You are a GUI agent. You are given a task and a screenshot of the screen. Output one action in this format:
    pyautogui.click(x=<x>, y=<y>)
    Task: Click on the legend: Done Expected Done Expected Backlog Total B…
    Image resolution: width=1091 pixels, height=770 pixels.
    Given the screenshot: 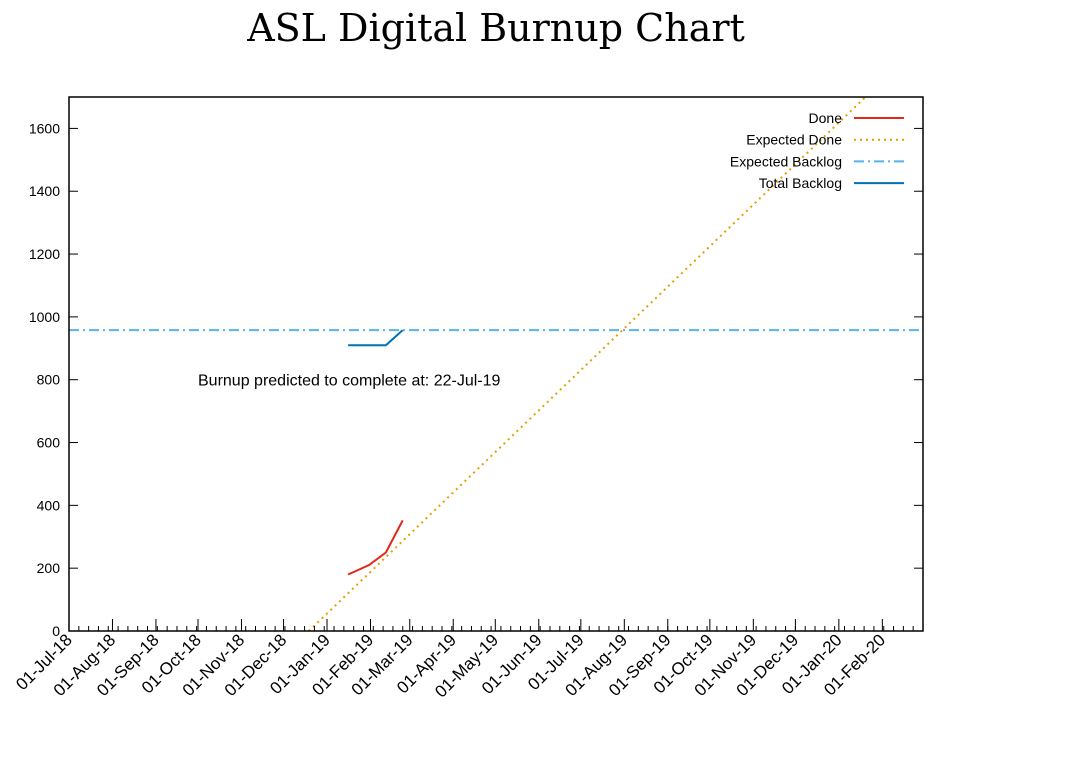 What is the action you would take?
    pyautogui.click(x=817, y=150)
    